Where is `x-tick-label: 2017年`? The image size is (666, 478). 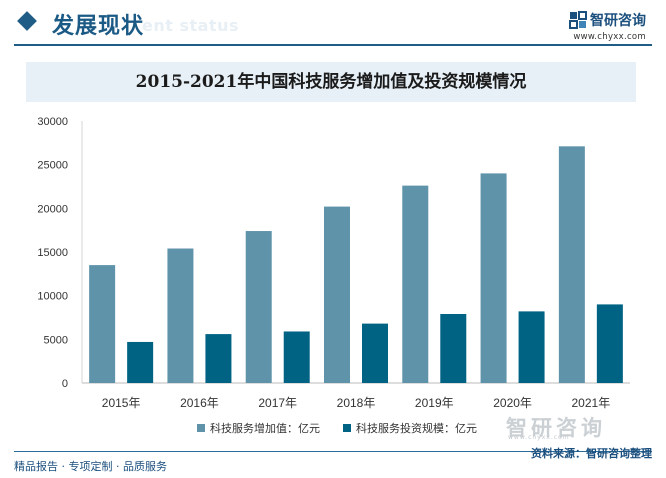
x-tick-label: 2017年 is located at coordinates (277, 403).